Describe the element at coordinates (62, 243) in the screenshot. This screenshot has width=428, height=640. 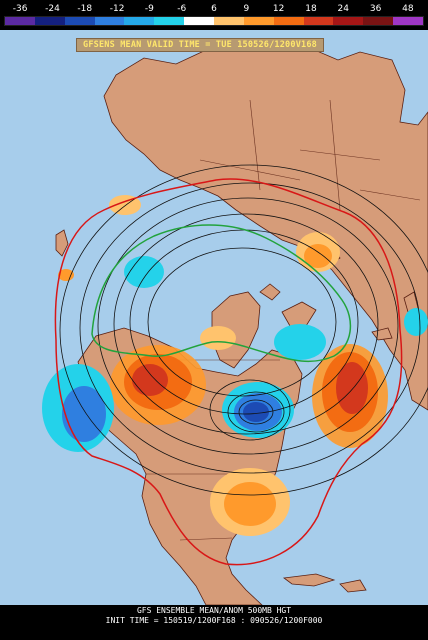
I see `japan-islands` at that location.